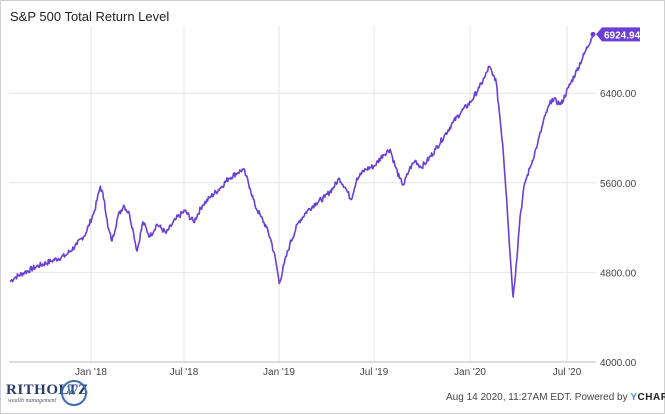 Image resolution: width=665 pixels, height=414 pixels. What do you see at coordinates (567, 372) in the screenshot?
I see `x-tick-label: Jul '20` at bounding box center [567, 372].